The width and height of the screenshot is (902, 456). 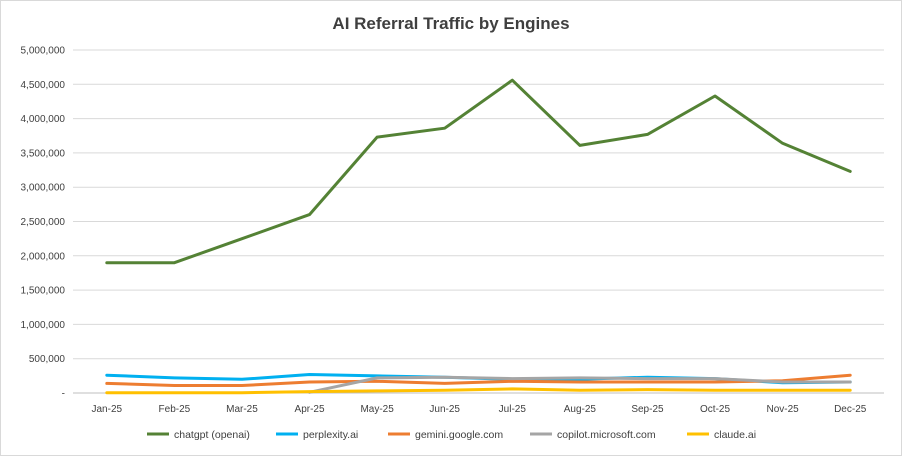 What do you see at coordinates (783, 409) in the screenshot?
I see `x-tick-label: Nov-25` at bounding box center [783, 409].